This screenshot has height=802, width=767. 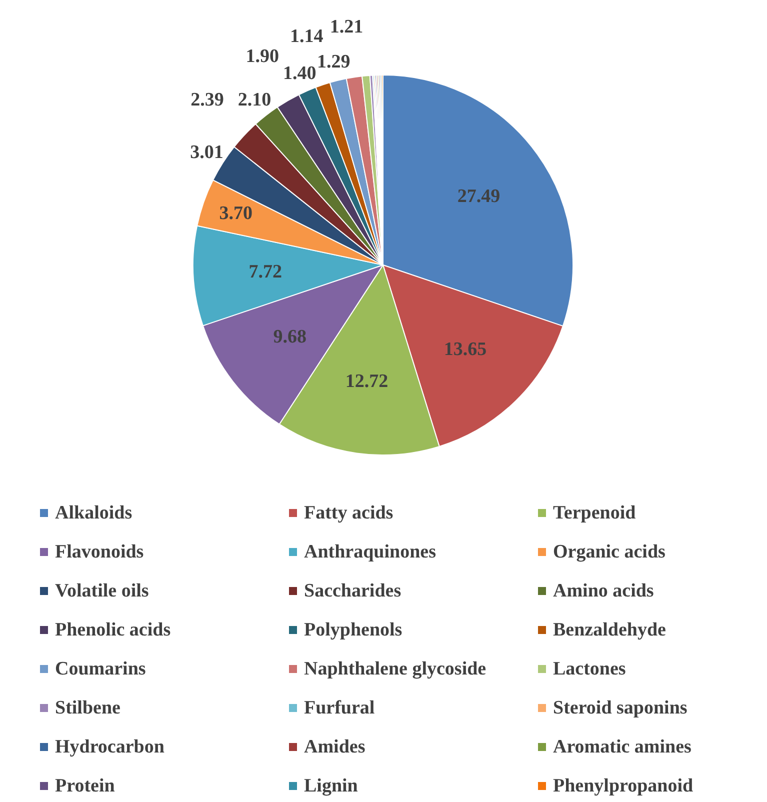 I want to click on data-label: 2.39, so click(x=207, y=100).